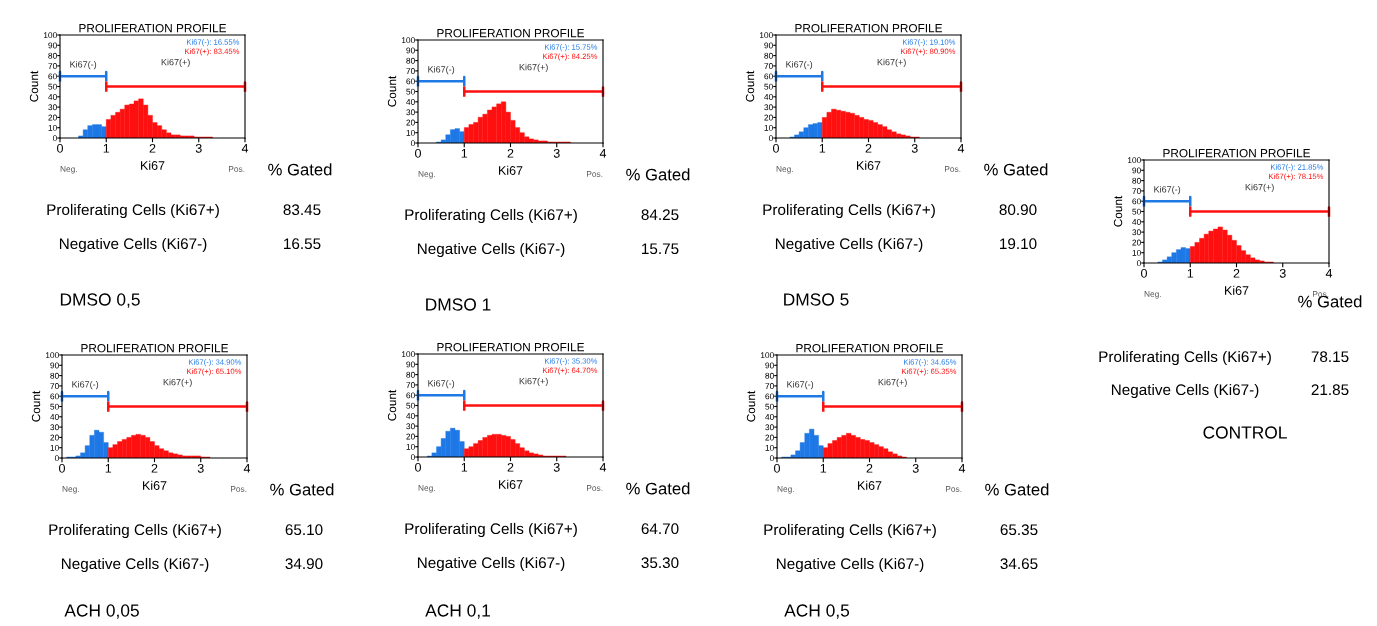  I want to click on text: 80.90, so click(1018, 210).